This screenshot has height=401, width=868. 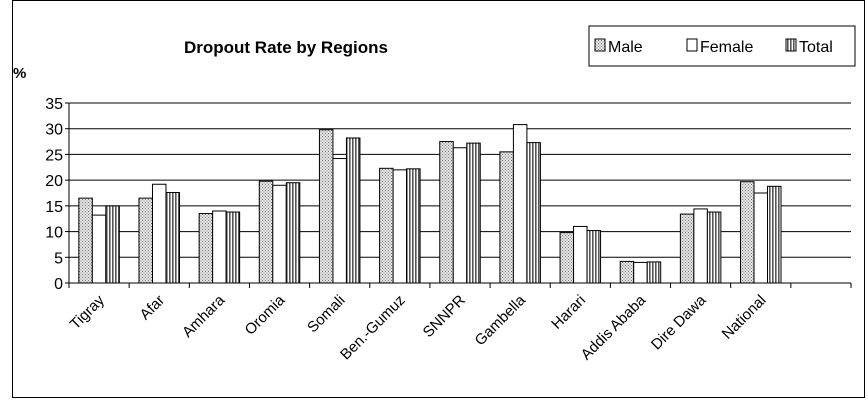 I want to click on x-tick-label: Harari, so click(x=568, y=312).